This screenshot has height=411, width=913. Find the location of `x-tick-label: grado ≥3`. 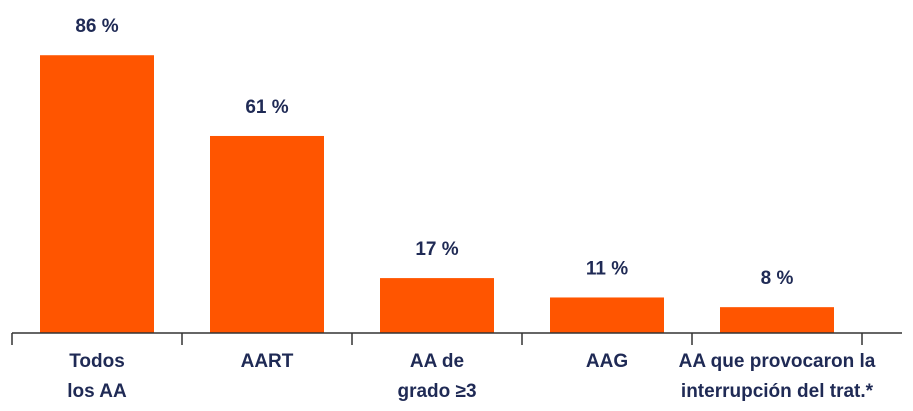

x-tick-label: grado ≥3 is located at coordinates (436, 391).